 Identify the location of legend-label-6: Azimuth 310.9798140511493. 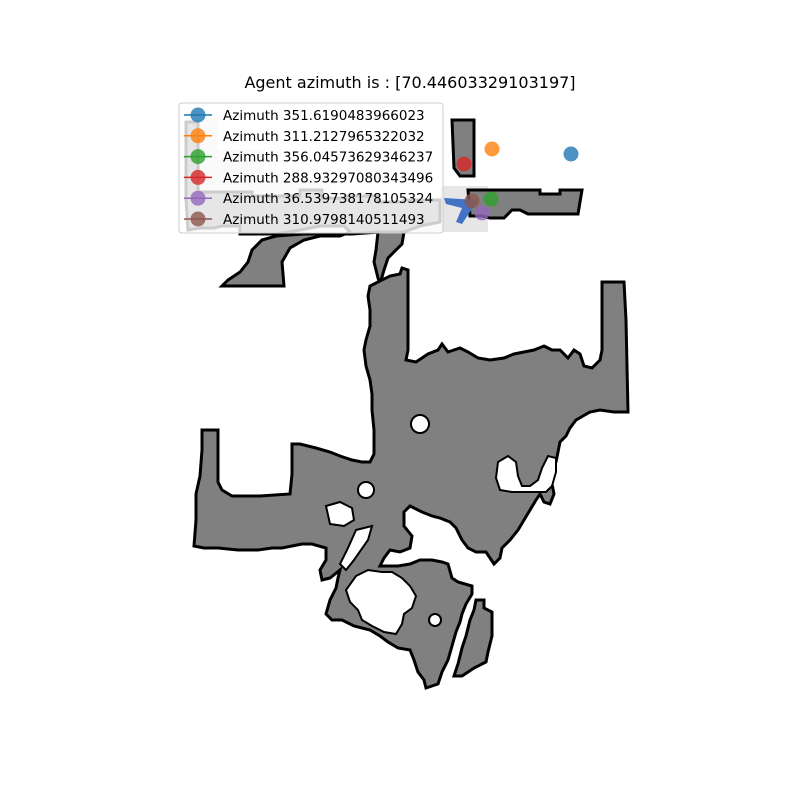
(324, 220).